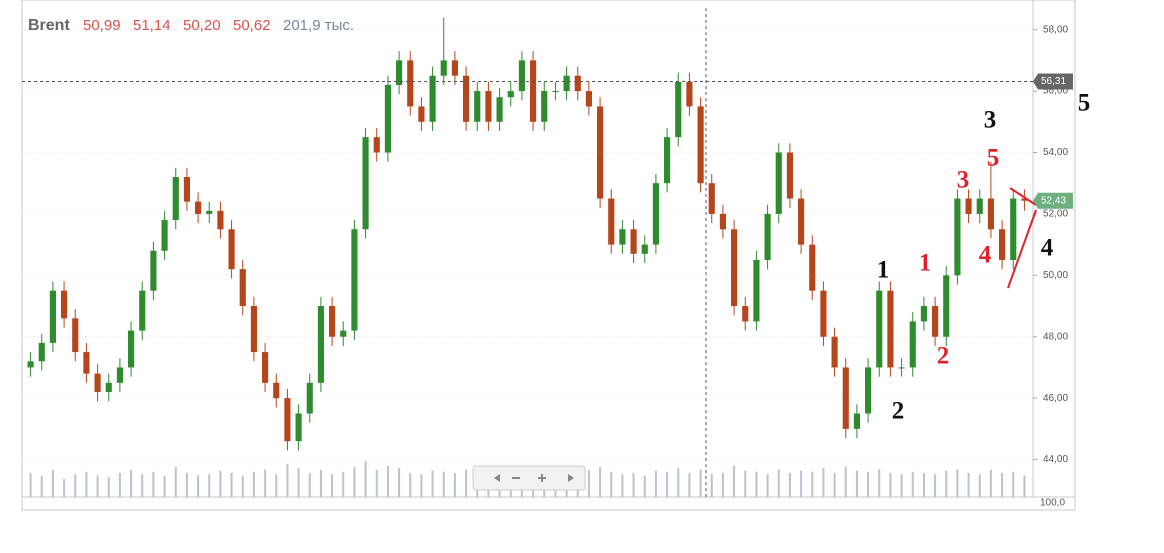 The width and height of the screenshot is (1164, 553). Describe the element at coordinates (542, 478) in the screenshot. I see `nav-zoom-in` at that location.